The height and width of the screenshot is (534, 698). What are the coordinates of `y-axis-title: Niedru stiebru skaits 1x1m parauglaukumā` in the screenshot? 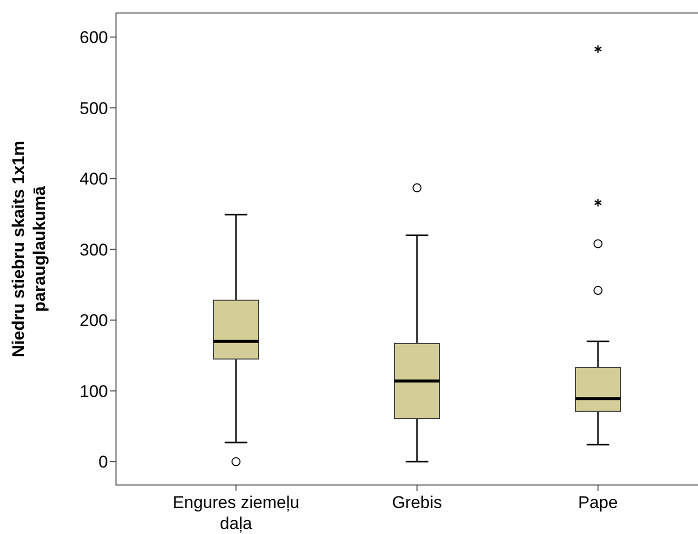 It's located at (29, 249).